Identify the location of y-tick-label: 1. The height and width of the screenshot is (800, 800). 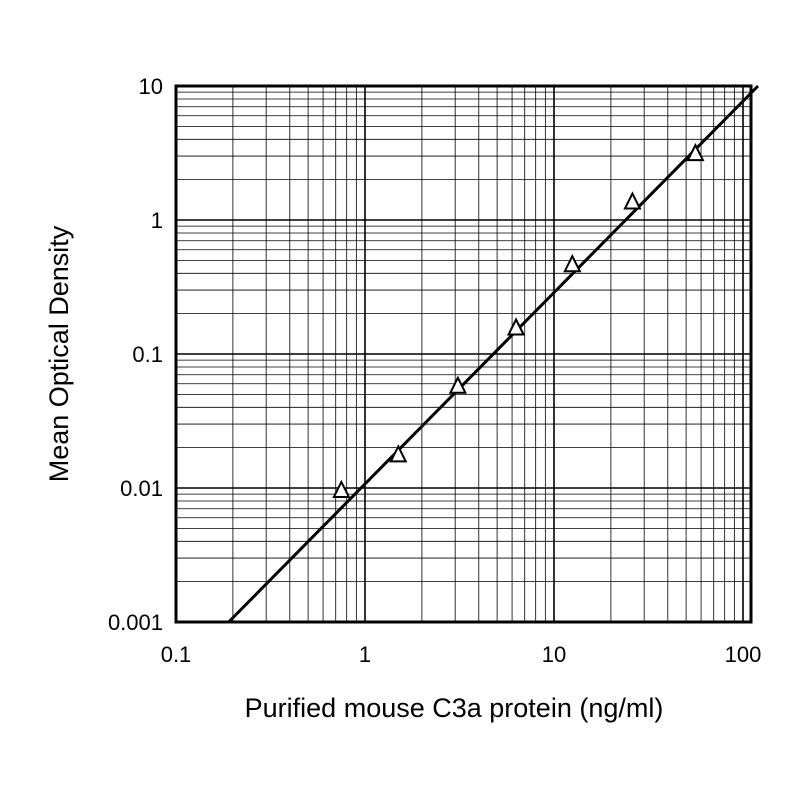
(157, 220).